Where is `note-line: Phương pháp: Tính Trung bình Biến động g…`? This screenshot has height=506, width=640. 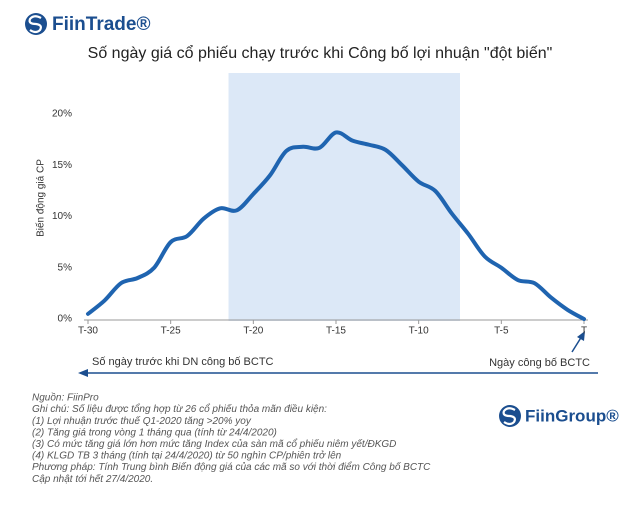
note-line: Phương pháp: Tính Trung bình Biến động g… is located at coordinates (231, 467).